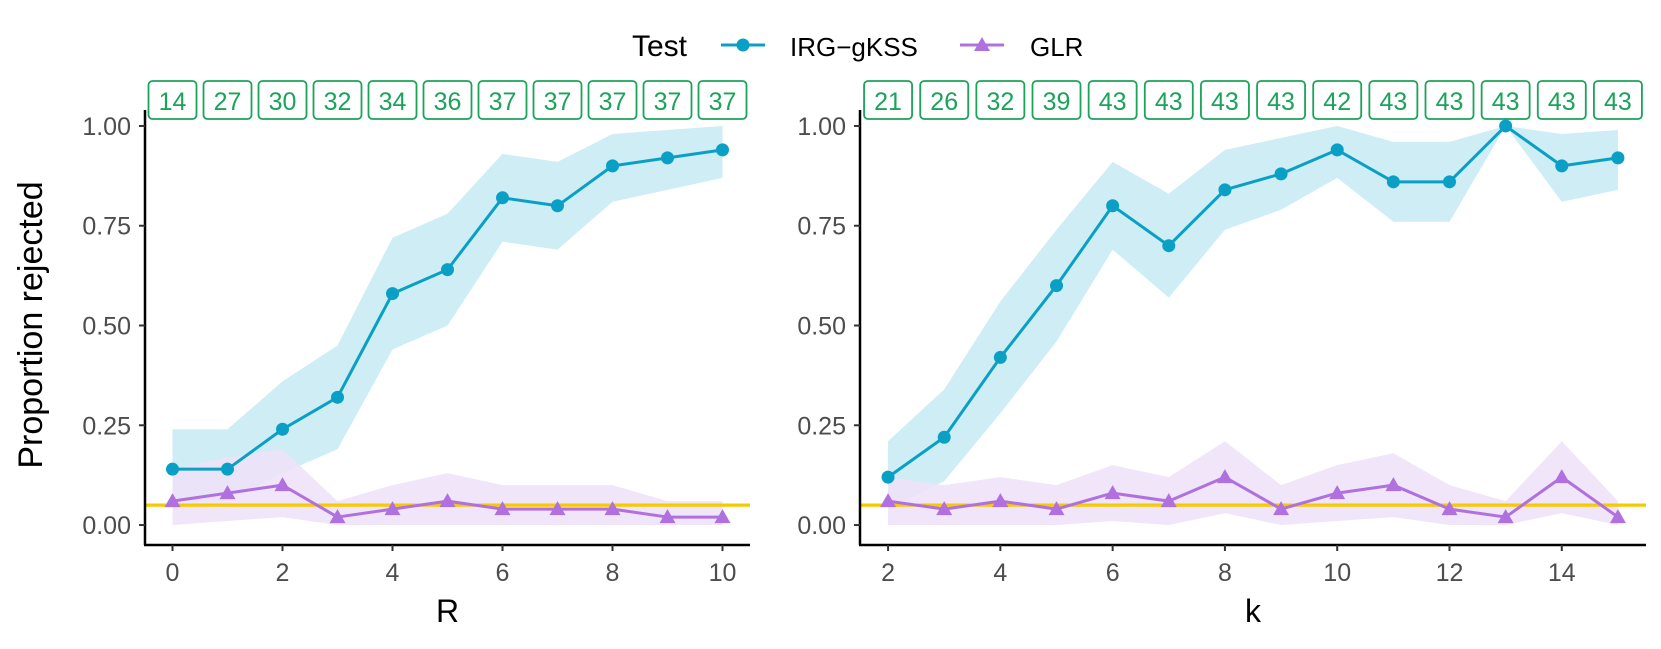 The image size is (1661, 649). I want to click on x-tick-label: 10, so click(1337, 573).